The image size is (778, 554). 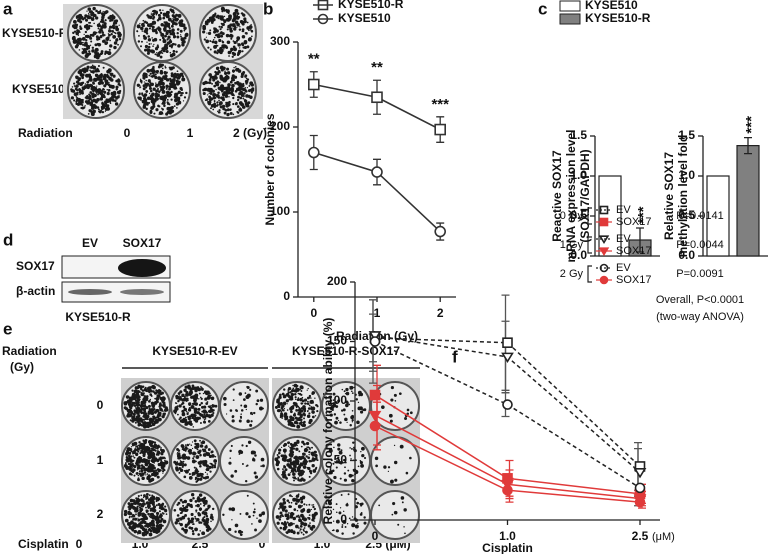 I want to click on y-axis-label: (SOX17/GAPDH), so click(x=585, y=195).